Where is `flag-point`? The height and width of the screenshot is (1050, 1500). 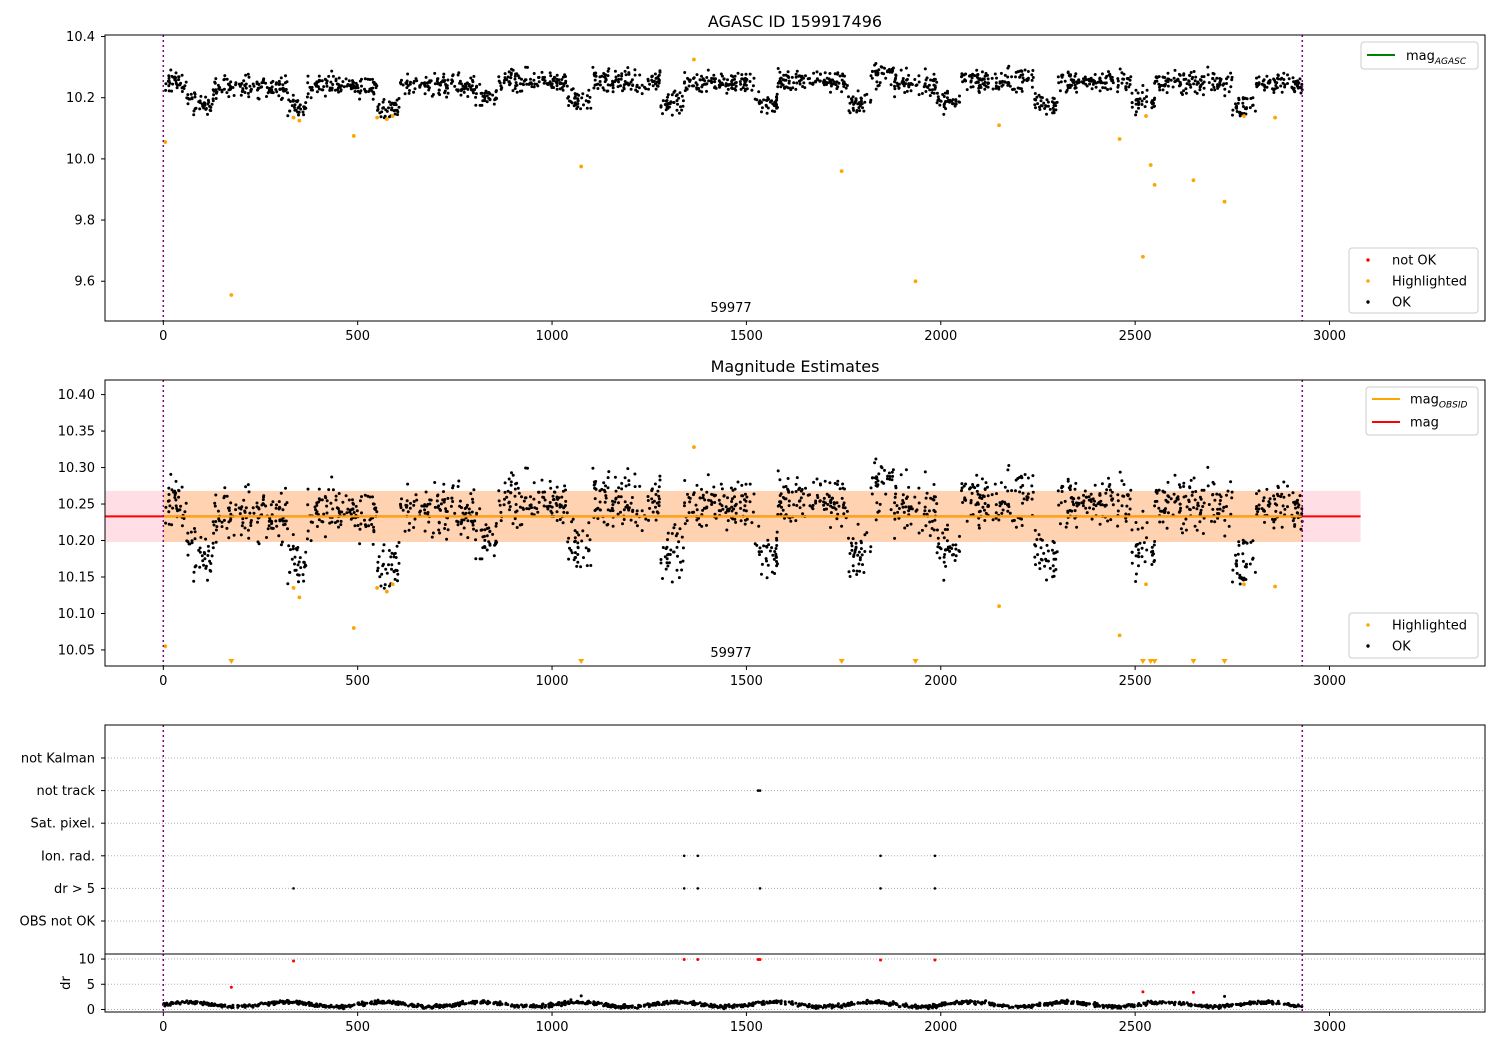
flag-point is located at coordinates (758, 790).